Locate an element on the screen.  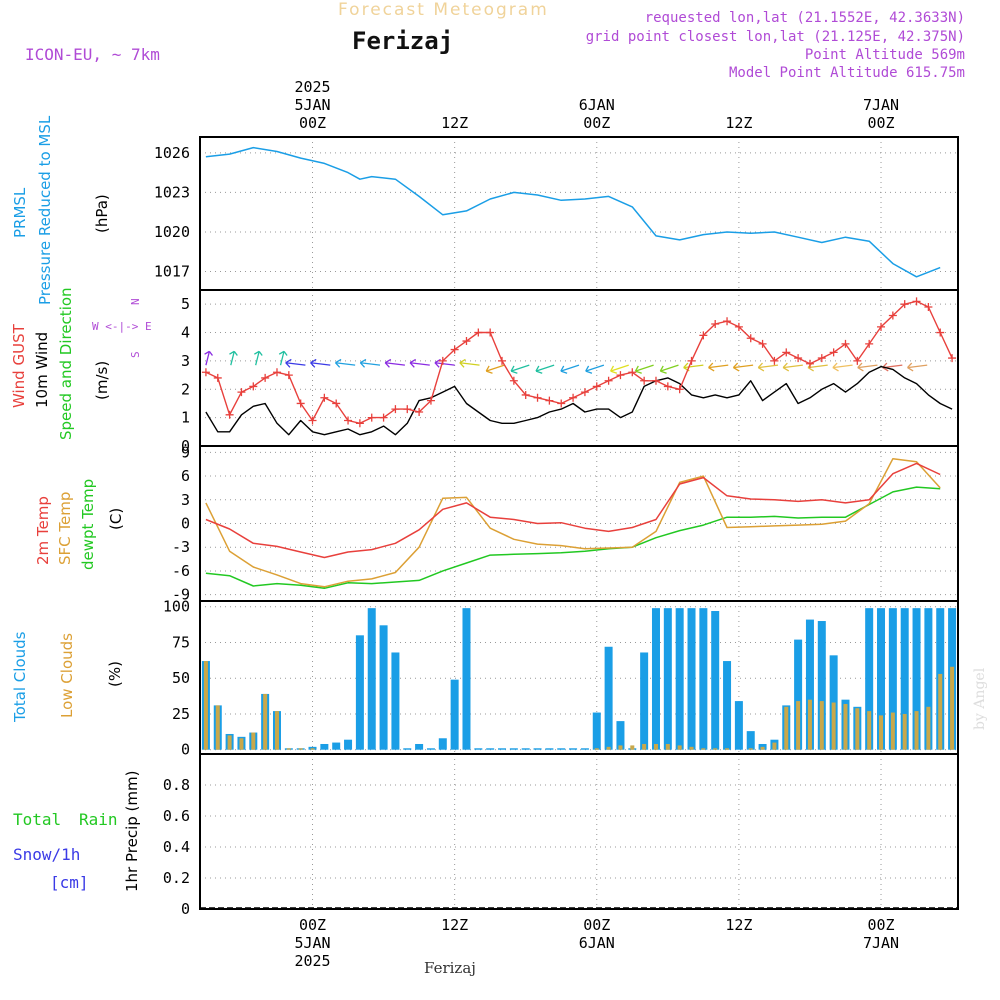
y-tick-label: 100 is located at coordinates (176, 607).